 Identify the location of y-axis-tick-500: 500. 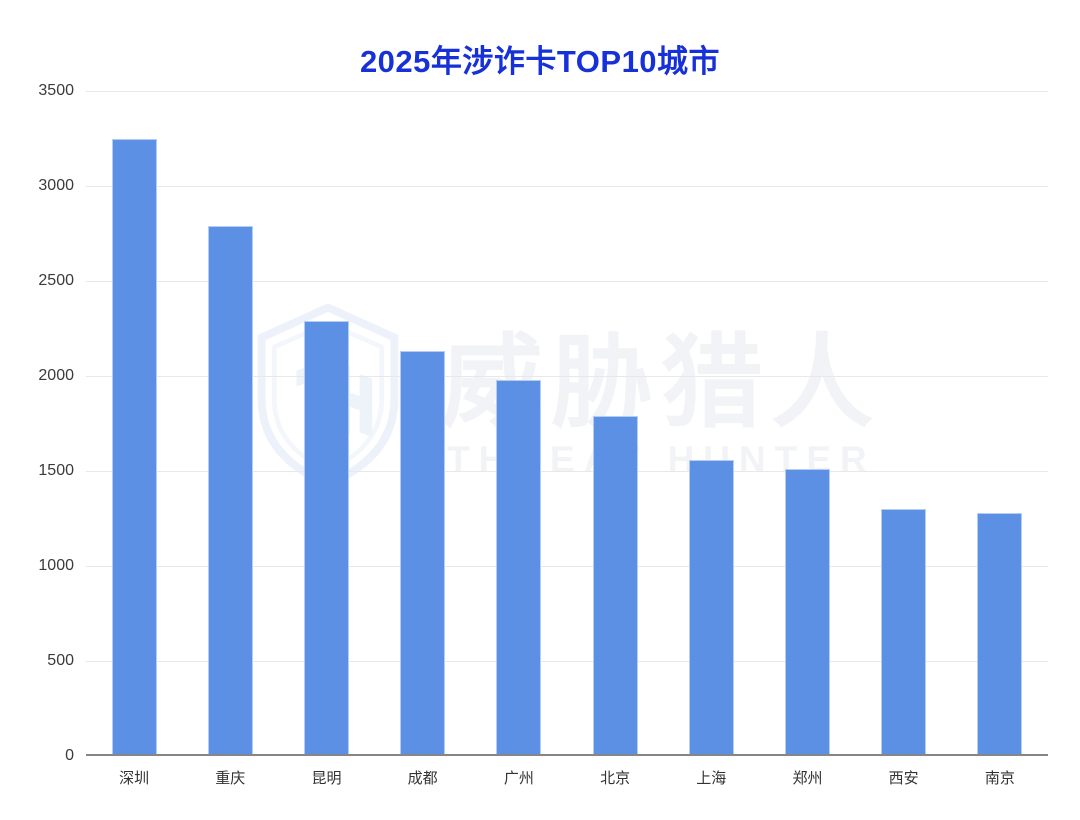
(60, 660).